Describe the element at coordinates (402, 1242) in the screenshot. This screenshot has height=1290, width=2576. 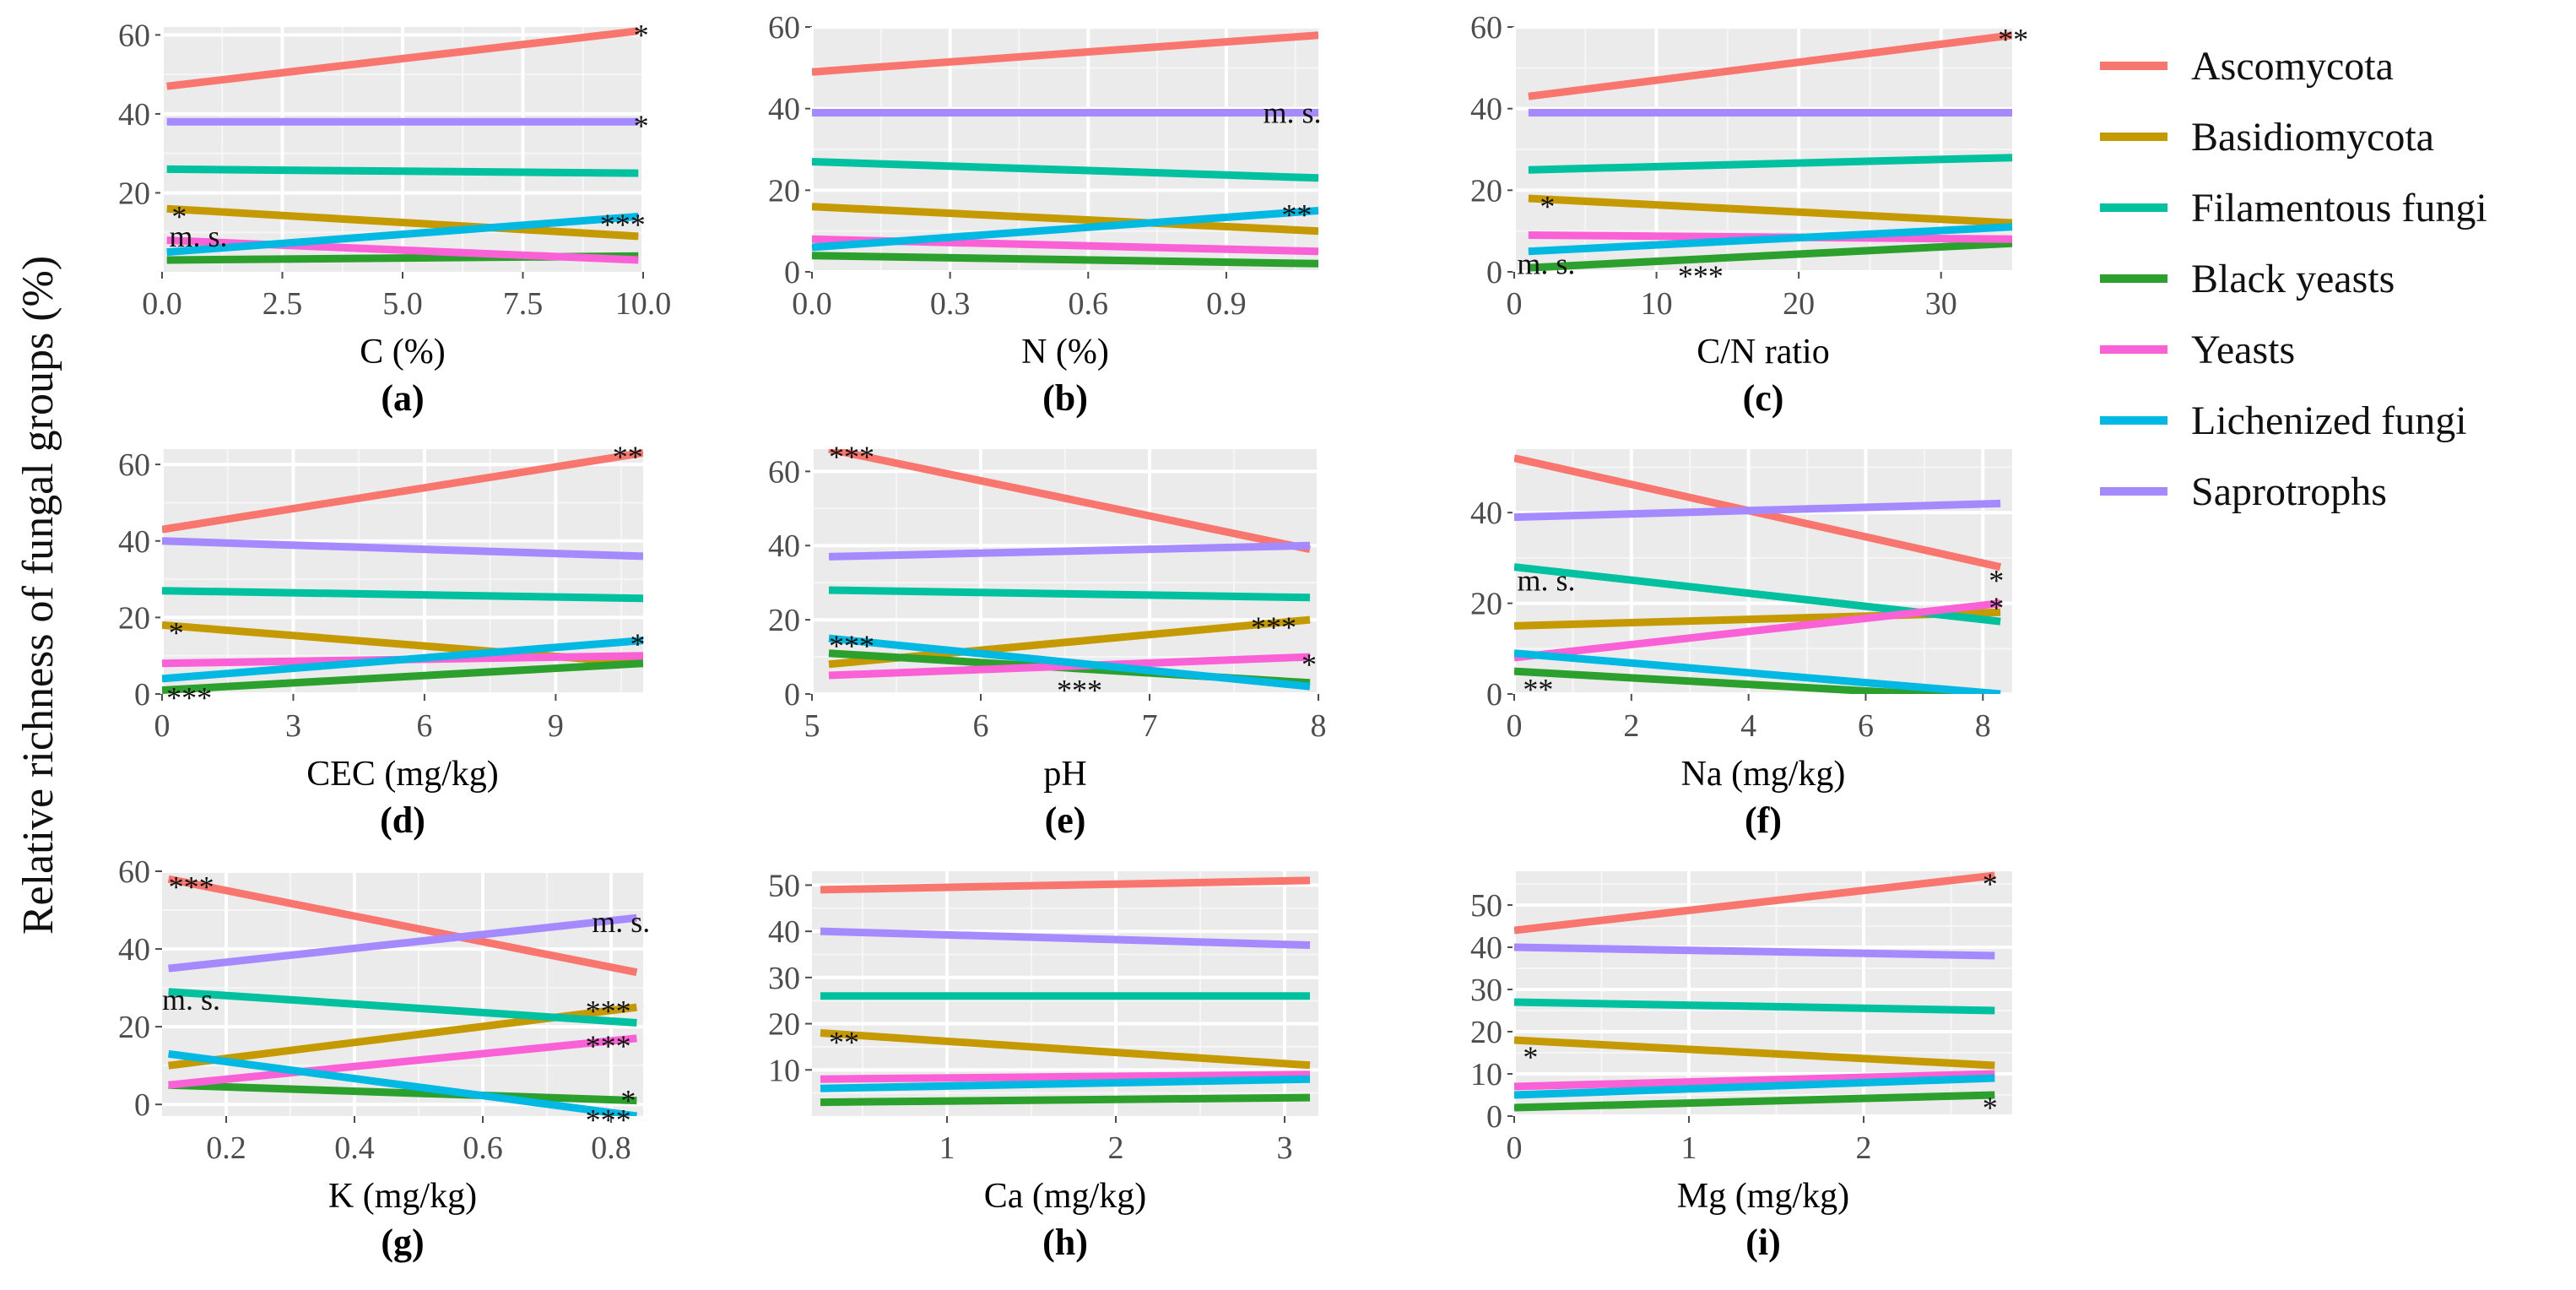
I see `panel-label: (g)` at that location.